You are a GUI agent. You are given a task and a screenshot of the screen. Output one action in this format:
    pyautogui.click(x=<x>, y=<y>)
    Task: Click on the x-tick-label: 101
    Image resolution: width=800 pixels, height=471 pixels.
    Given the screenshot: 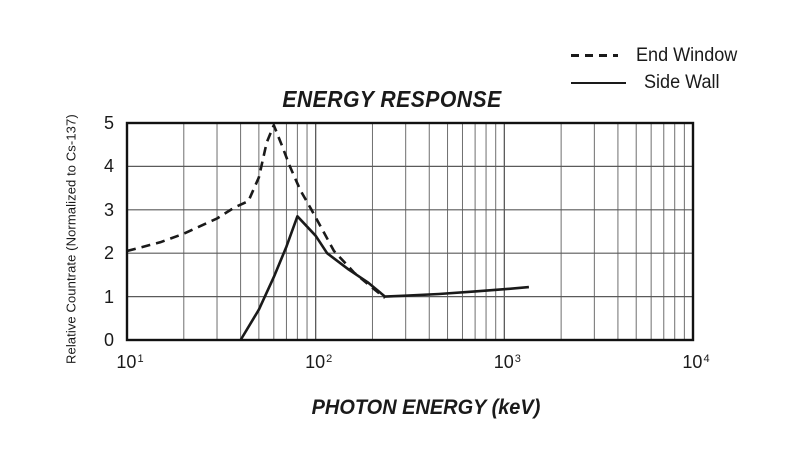 What is the action you would take?
    pyautogui.click(x=130, y=360)
    